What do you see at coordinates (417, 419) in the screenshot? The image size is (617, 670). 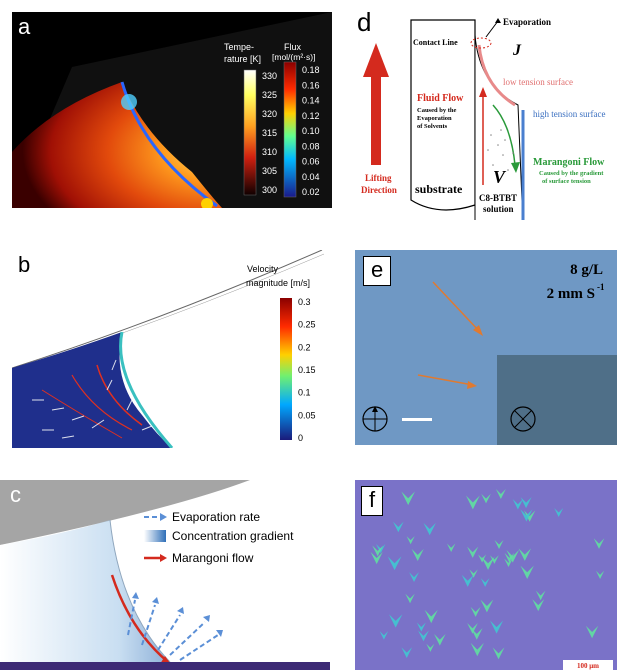 I see `scale-bar` at bounding box center [417, 419].